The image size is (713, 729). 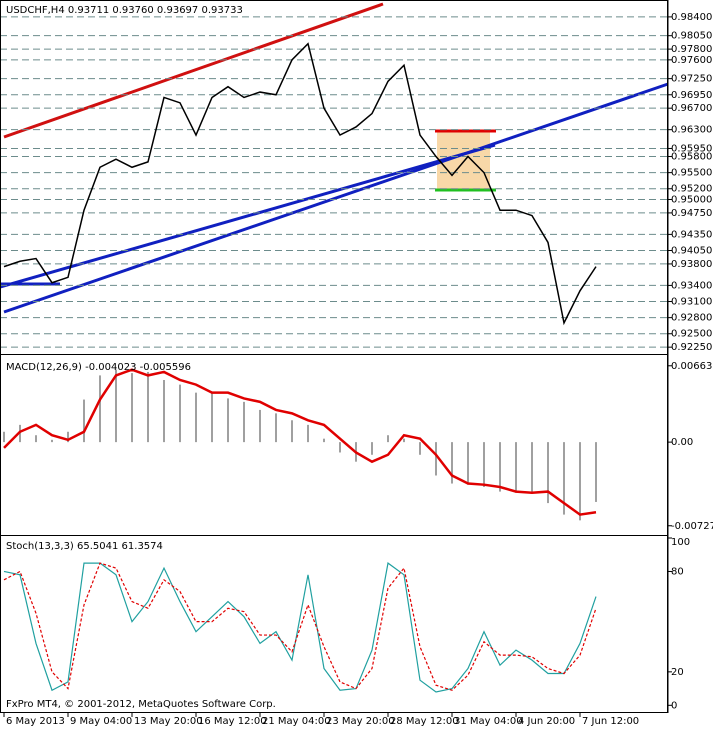 What do you see at coordinates (232, 721) in the screenshot?
I see `x-tick-label: 16 May 12:00` at bounding box center [232, 721].